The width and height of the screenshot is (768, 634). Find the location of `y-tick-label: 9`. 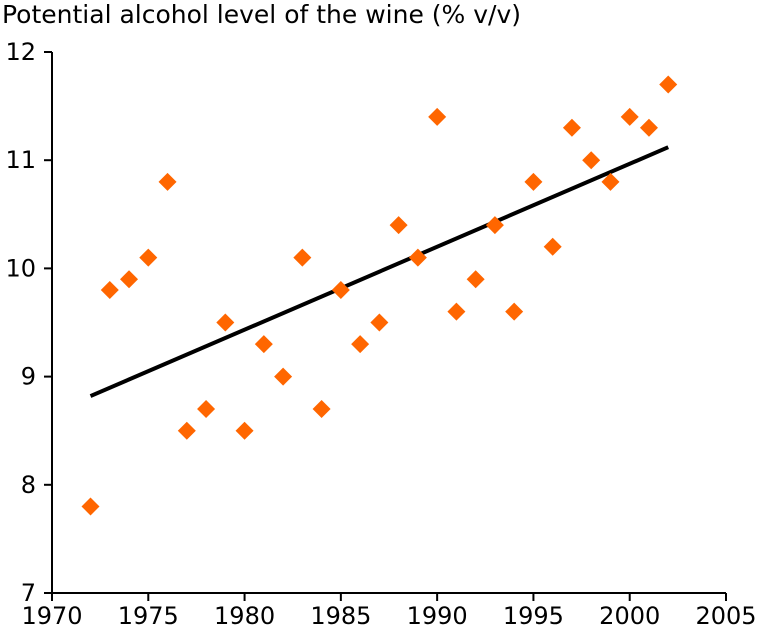

y-tick-label: 9 is located at coordinates (28, 377).